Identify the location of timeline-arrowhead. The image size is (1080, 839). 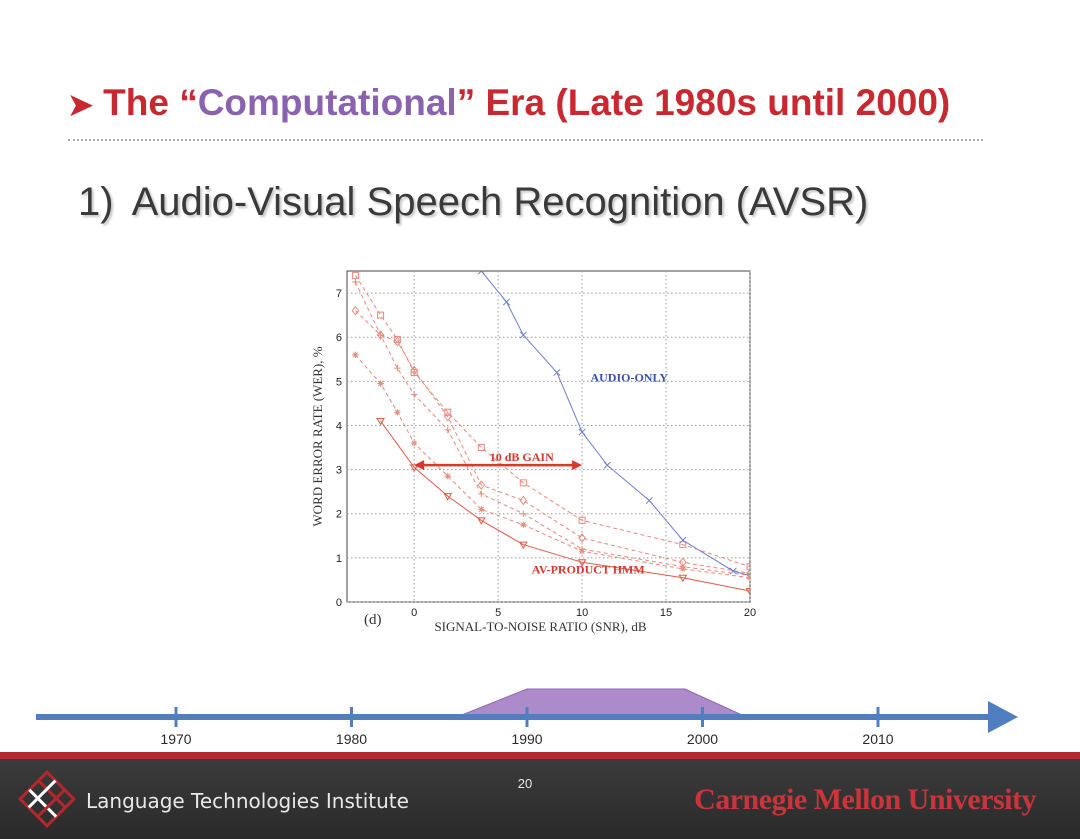
(1003, 717).